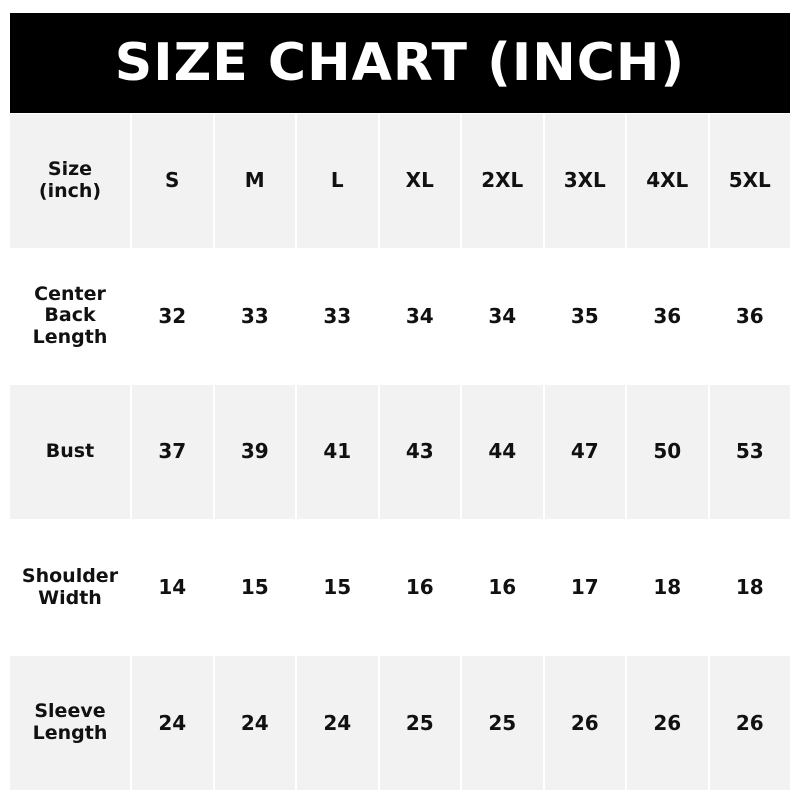 The width and height of the screenshot is (800, 800). Describe the element at coordinates (254, 452) in the screenshot. I see `table-cell: 39` at that location.